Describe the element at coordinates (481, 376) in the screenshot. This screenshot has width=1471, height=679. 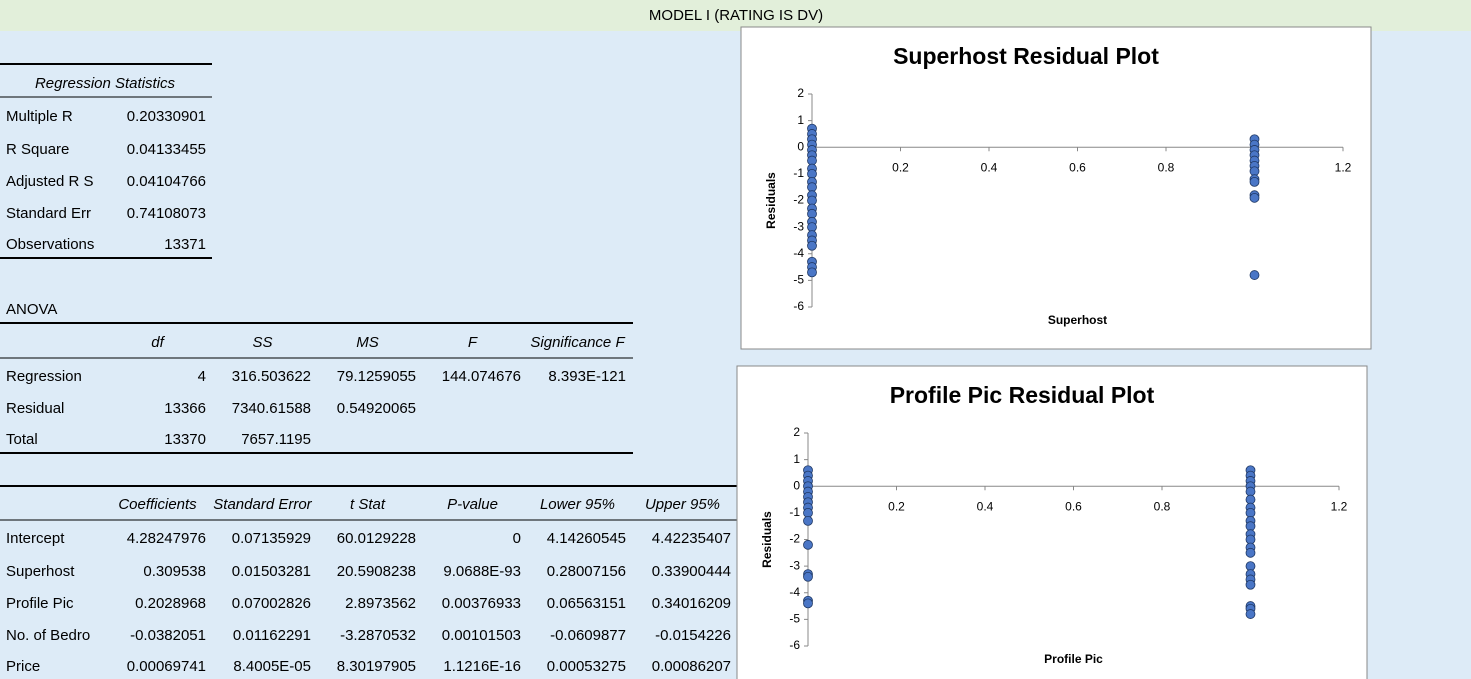
I see `cell-value: 144.074676` at that location.